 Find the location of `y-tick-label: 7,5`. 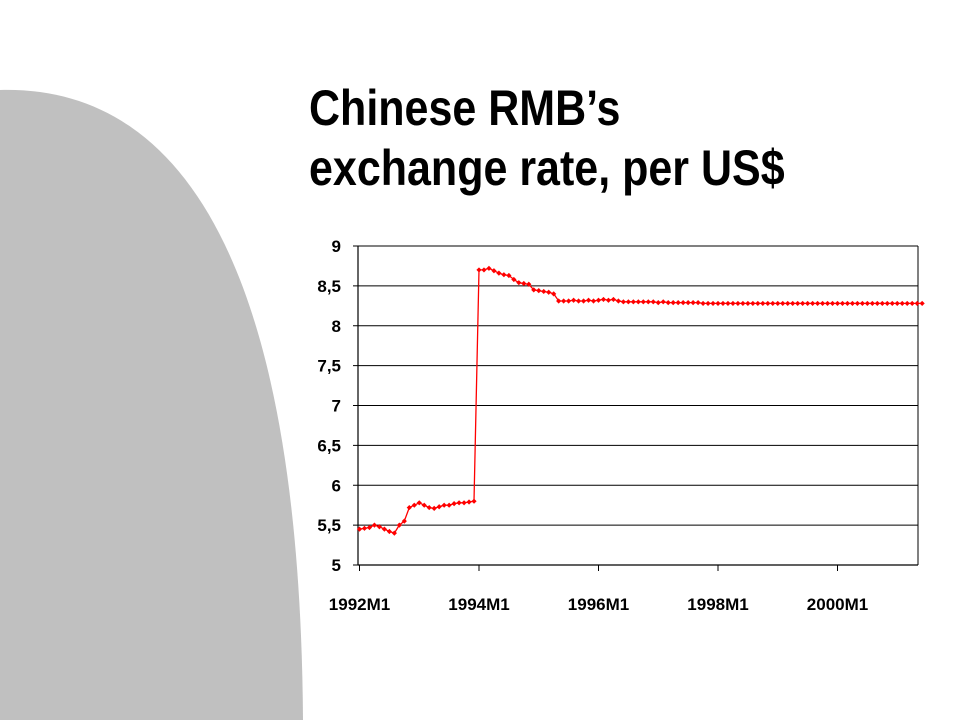

y-tick-label: 7,5 is located at coordinates (329, 366).